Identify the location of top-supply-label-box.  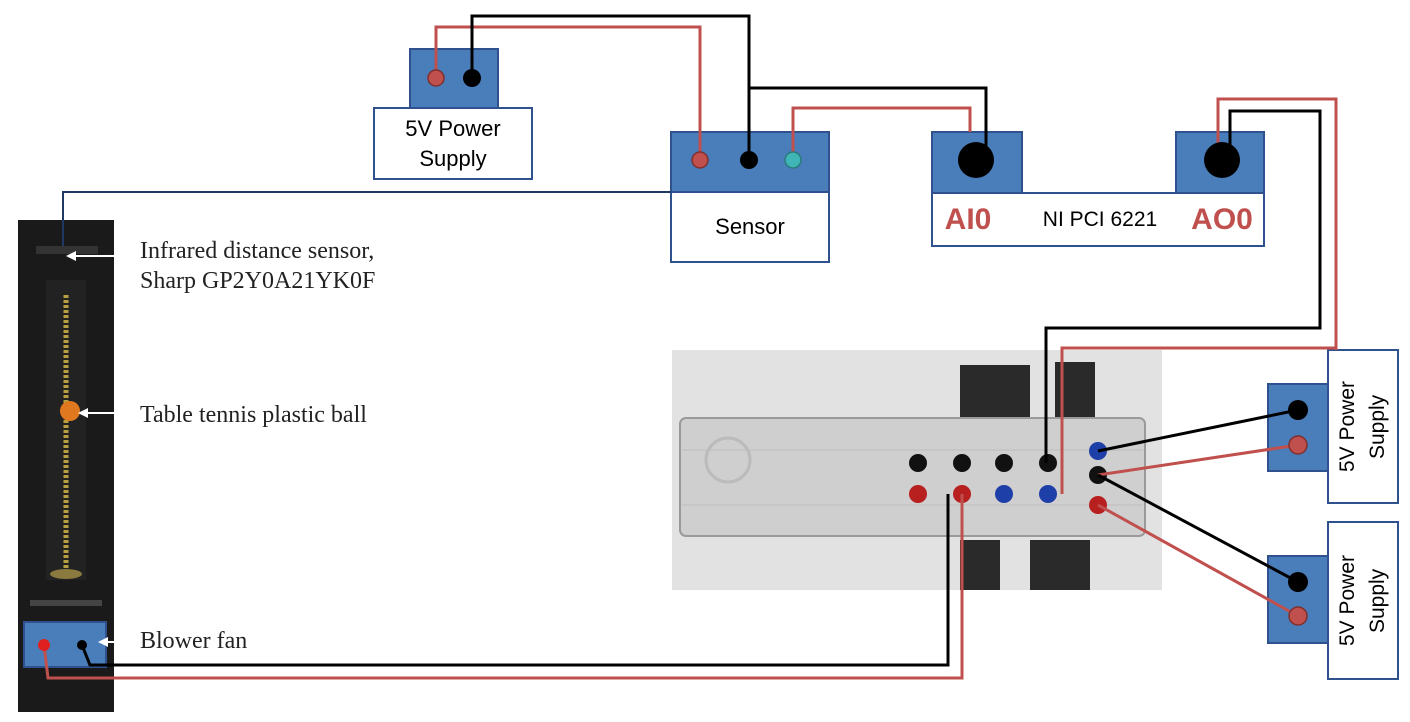
(453, 143).